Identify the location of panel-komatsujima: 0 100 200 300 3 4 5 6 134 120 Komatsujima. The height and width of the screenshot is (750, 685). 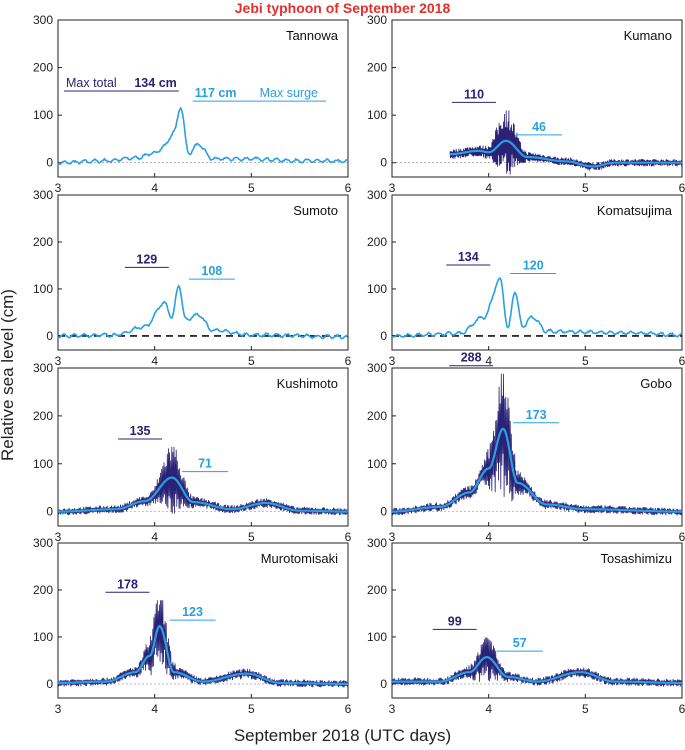
(526, 278).